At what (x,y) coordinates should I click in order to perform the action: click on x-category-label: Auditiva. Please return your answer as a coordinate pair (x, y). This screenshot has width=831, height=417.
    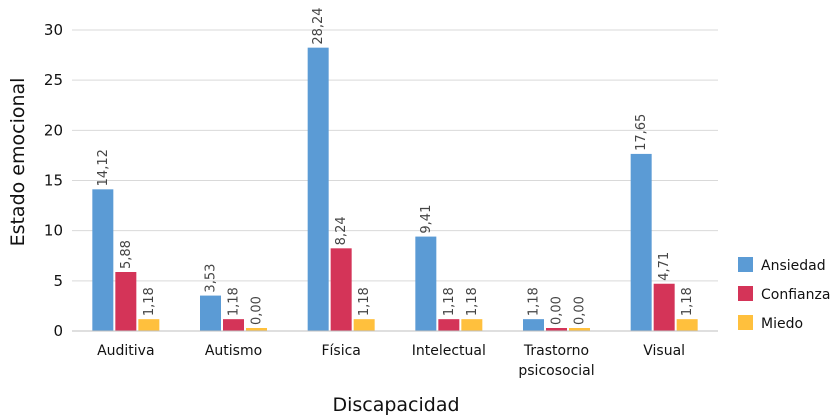
    Looking at the image, I should click on (125, 351).